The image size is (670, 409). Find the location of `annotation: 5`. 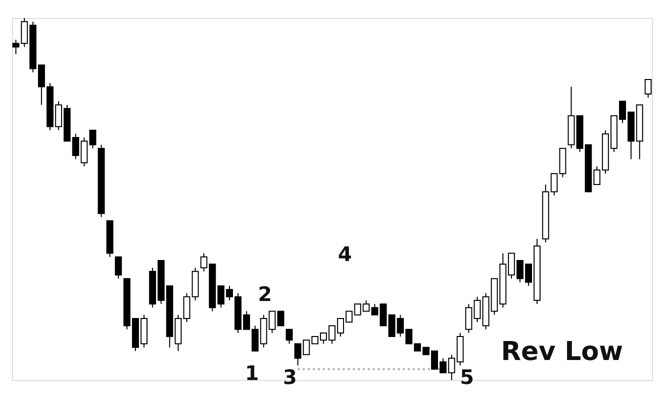

annotation: 5 is located at coordinates (467, 377).